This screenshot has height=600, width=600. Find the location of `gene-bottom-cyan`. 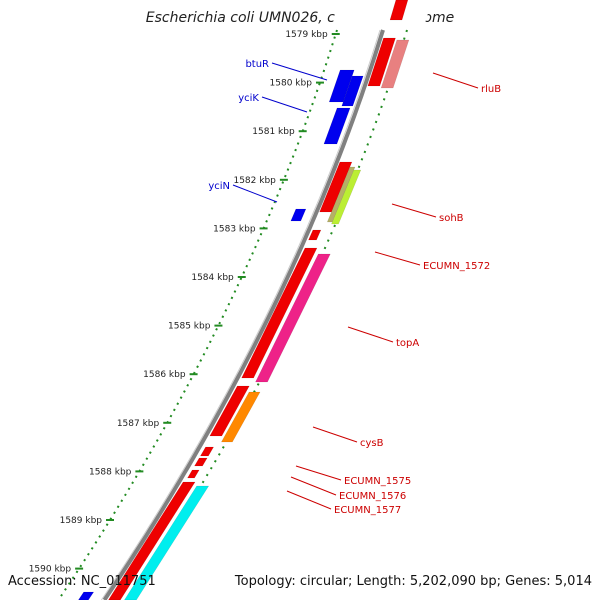

gene-bottom-cyan is located at coordinates (167, 542).